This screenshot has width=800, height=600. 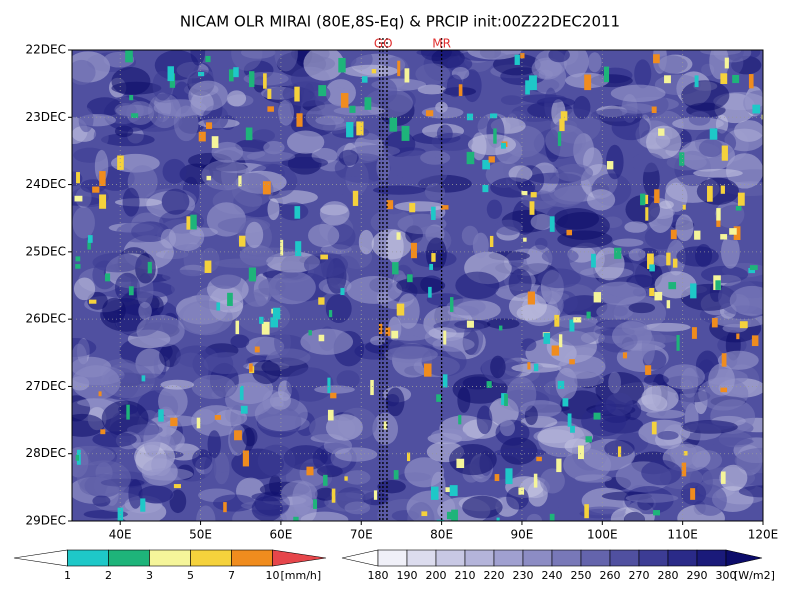 I want to click on colorbar-triangle, so click(x=744, y=558).